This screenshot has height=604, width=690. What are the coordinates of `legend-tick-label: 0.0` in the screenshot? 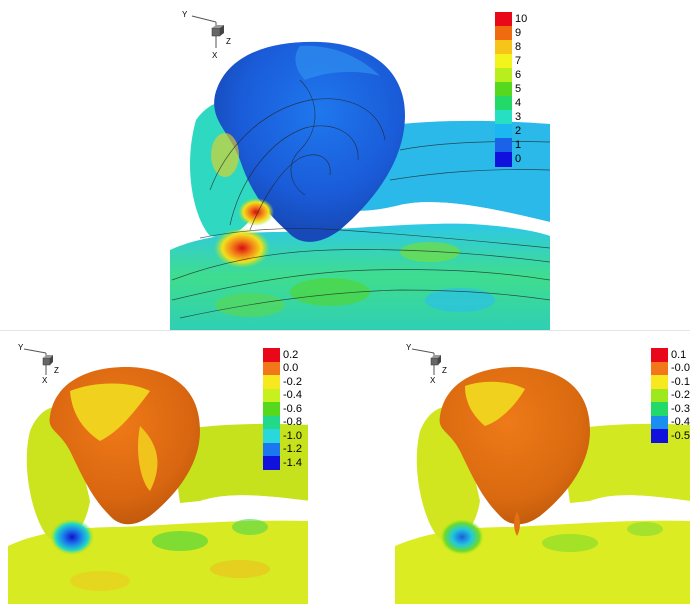 It's located at (291, 368).